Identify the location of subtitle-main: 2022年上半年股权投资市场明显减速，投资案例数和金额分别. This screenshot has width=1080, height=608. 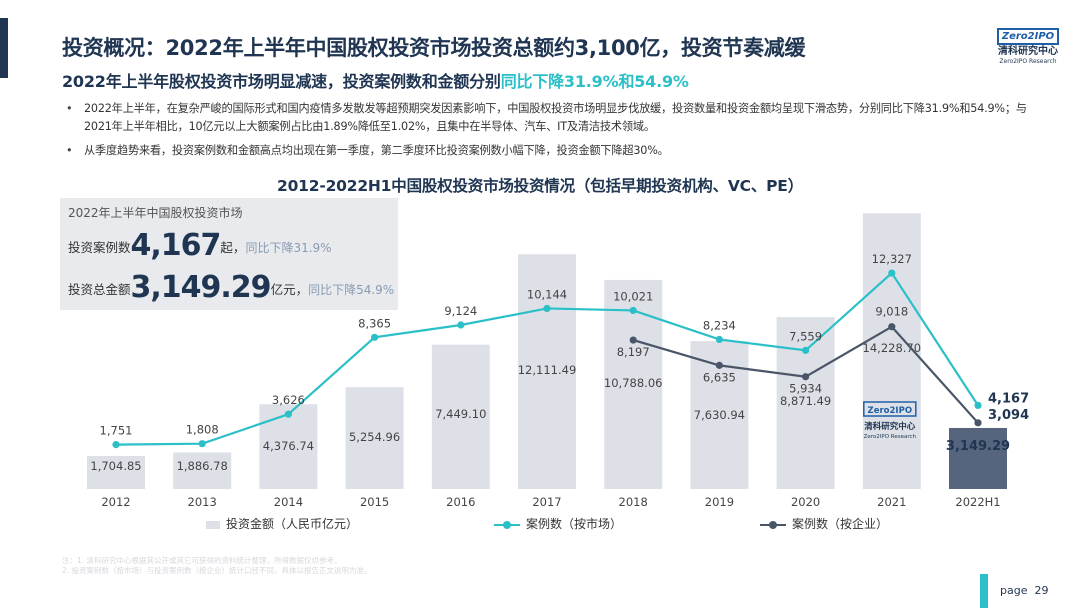
(281, 81).